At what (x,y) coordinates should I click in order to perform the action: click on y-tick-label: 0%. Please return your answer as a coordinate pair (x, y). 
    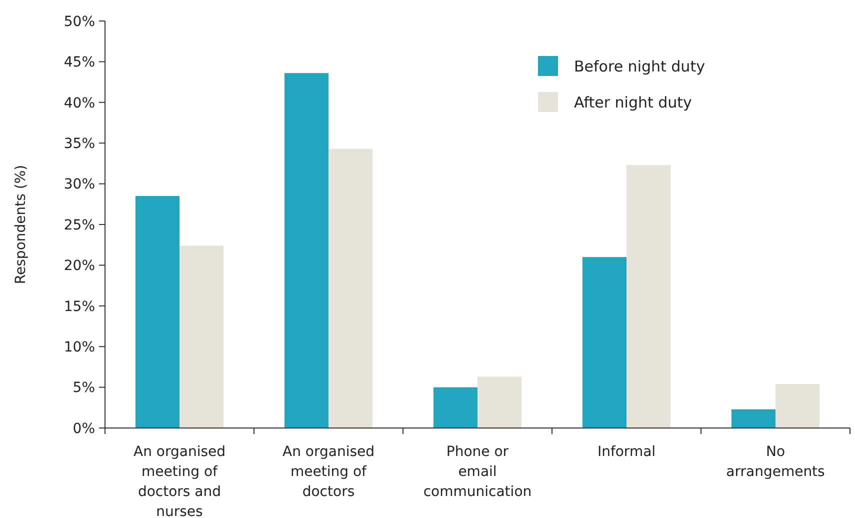
    Looking at the image, I should click on (83, 428).